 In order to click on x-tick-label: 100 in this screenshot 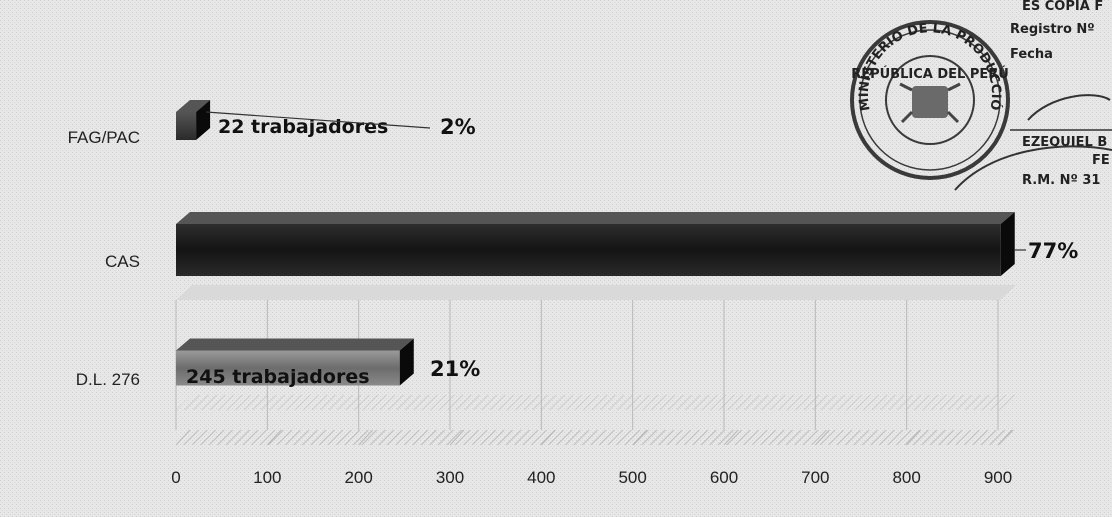, I will do `click(267, 477)`.